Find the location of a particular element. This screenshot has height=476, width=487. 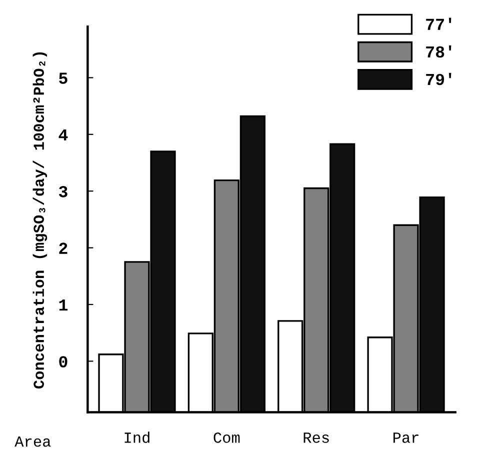

legend-label: 78' is located at coordinates (439, 51).